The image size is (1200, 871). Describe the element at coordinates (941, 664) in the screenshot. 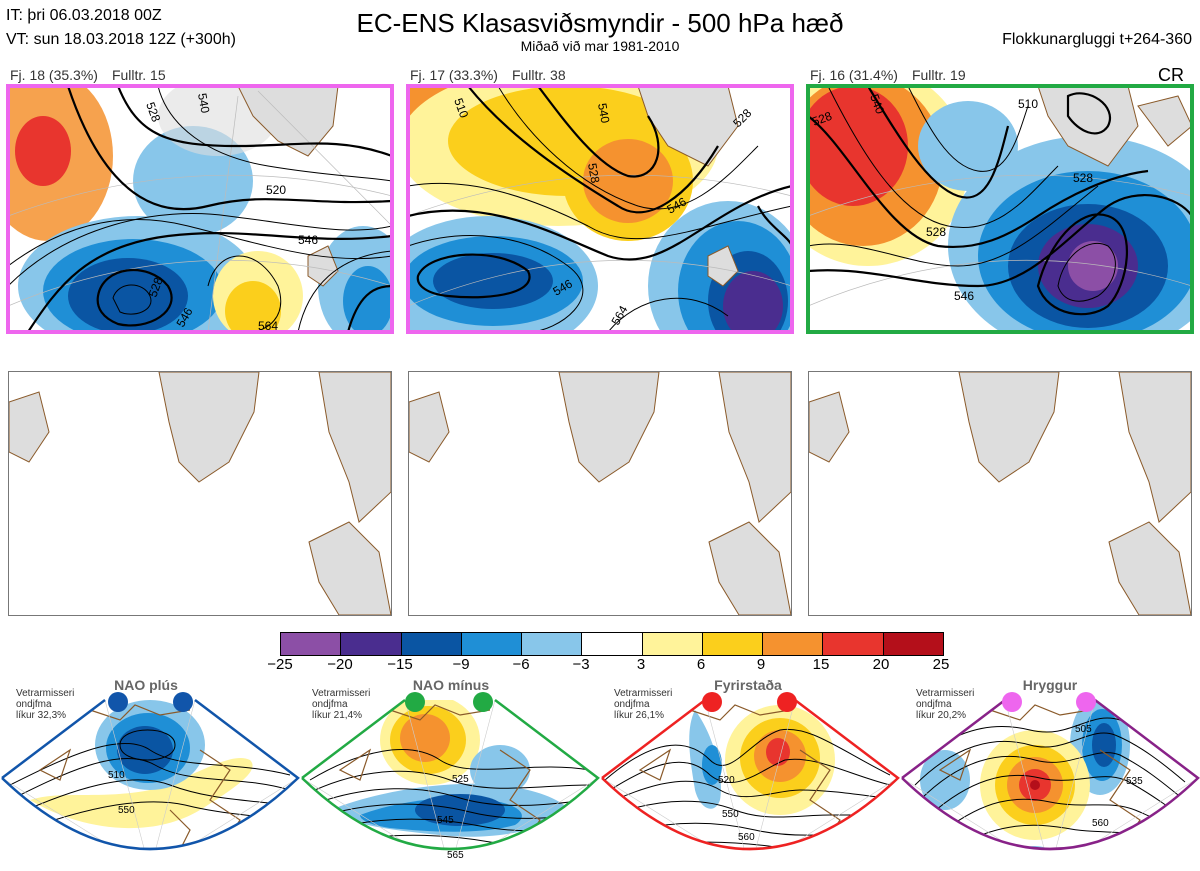

I see `colorbar-tick: 25` at that location.